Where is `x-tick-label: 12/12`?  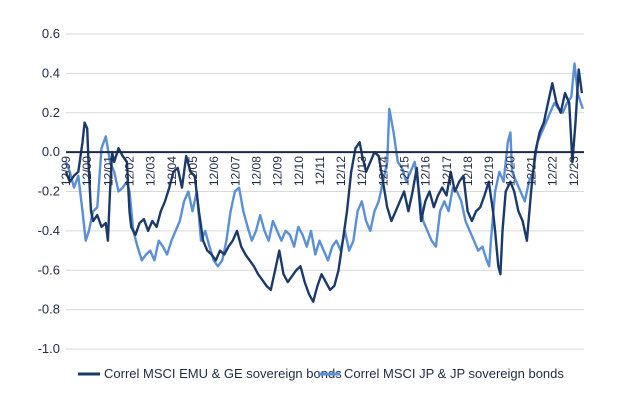 x-tick-label: 12/12 is located at coordinates (341, 171).